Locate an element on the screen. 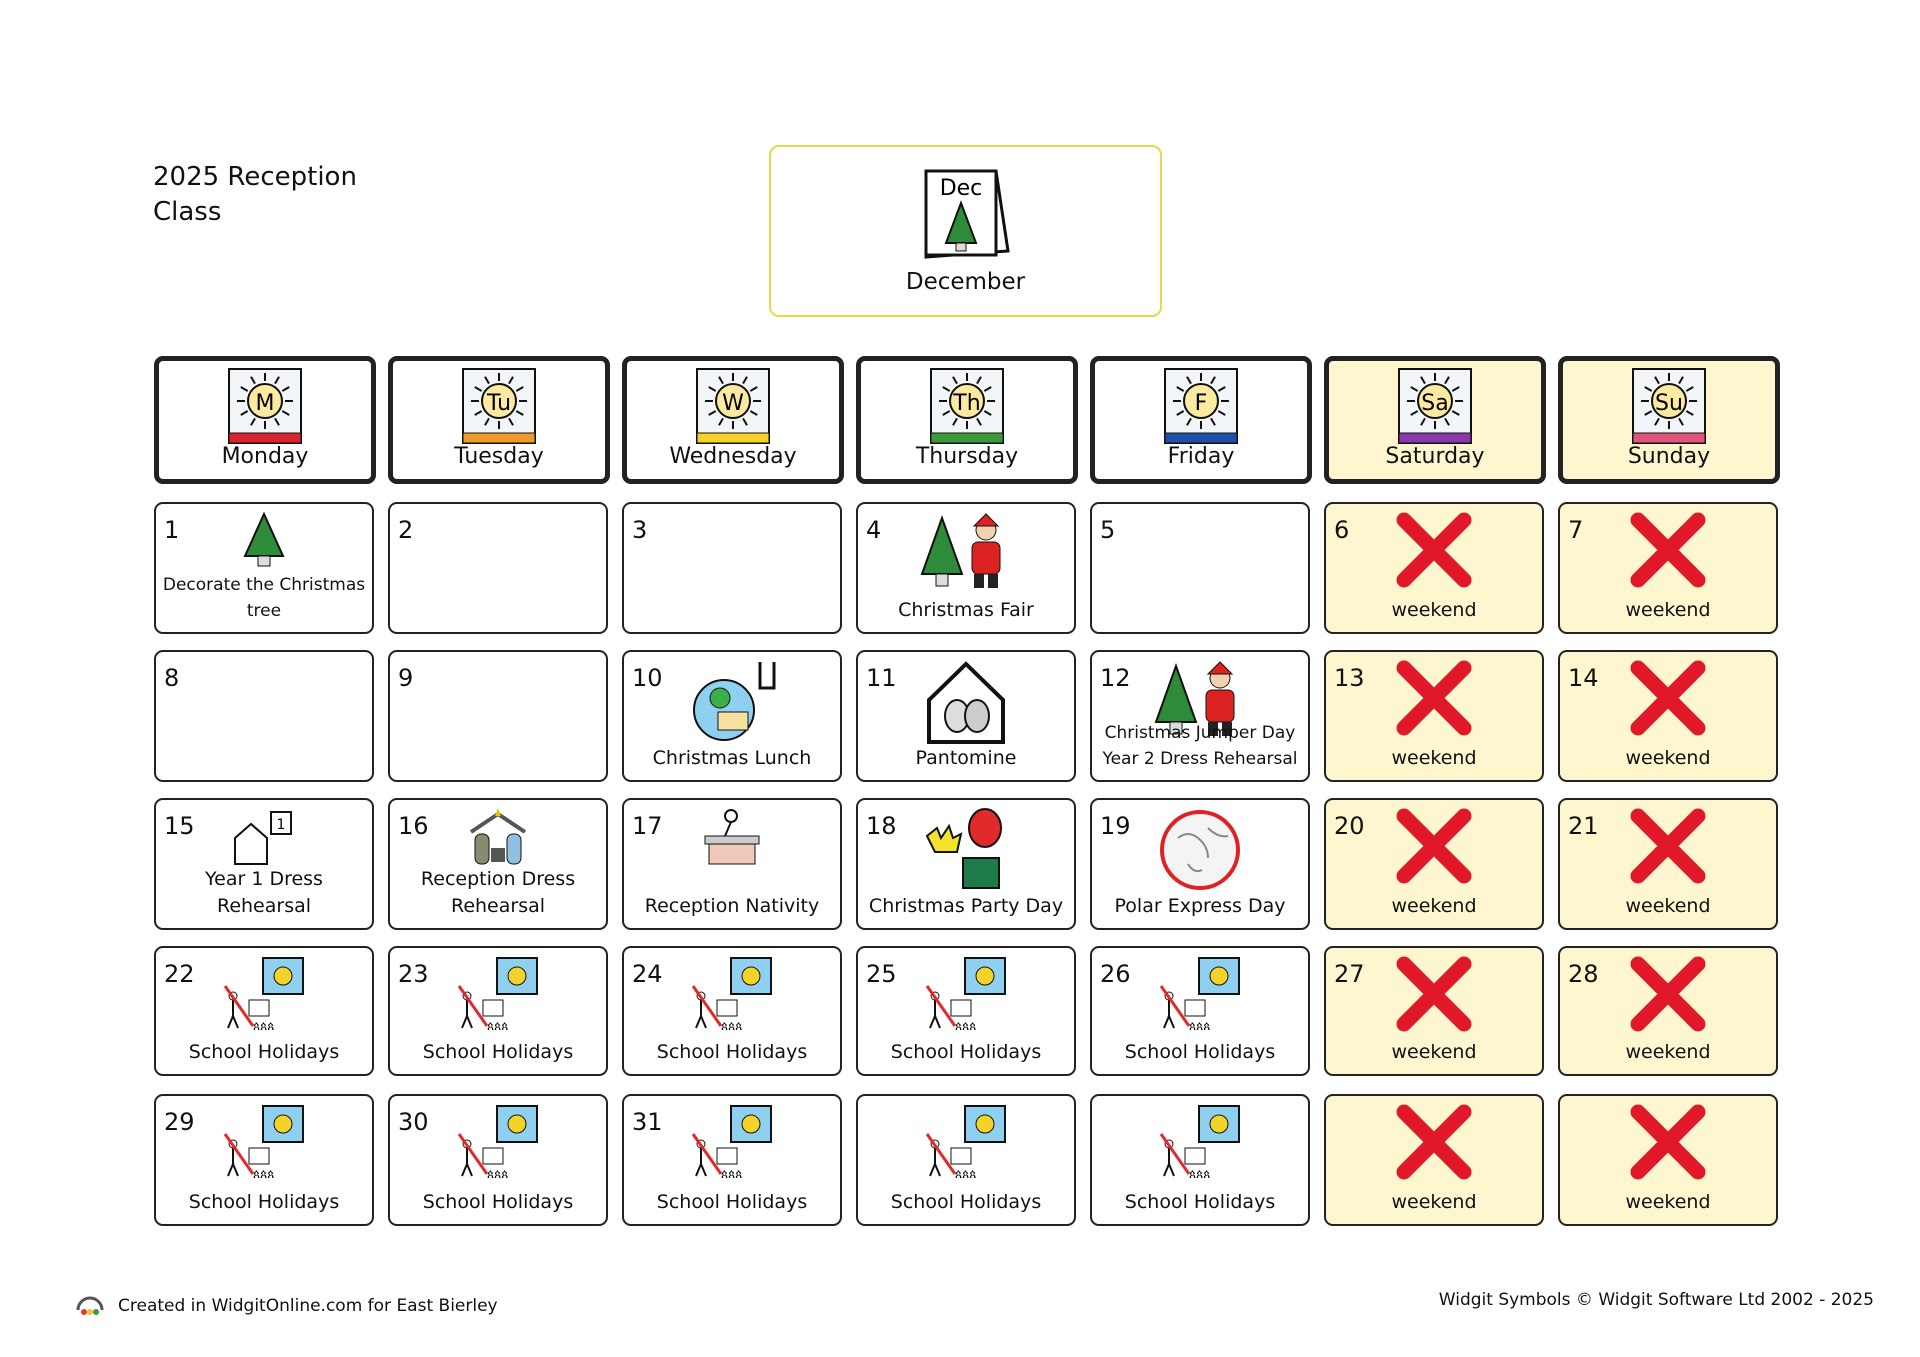 Image resolution: width=1920 pixels, height=1357 pixels. sun-day-icon: Su is located at coordinates (1669, 406).